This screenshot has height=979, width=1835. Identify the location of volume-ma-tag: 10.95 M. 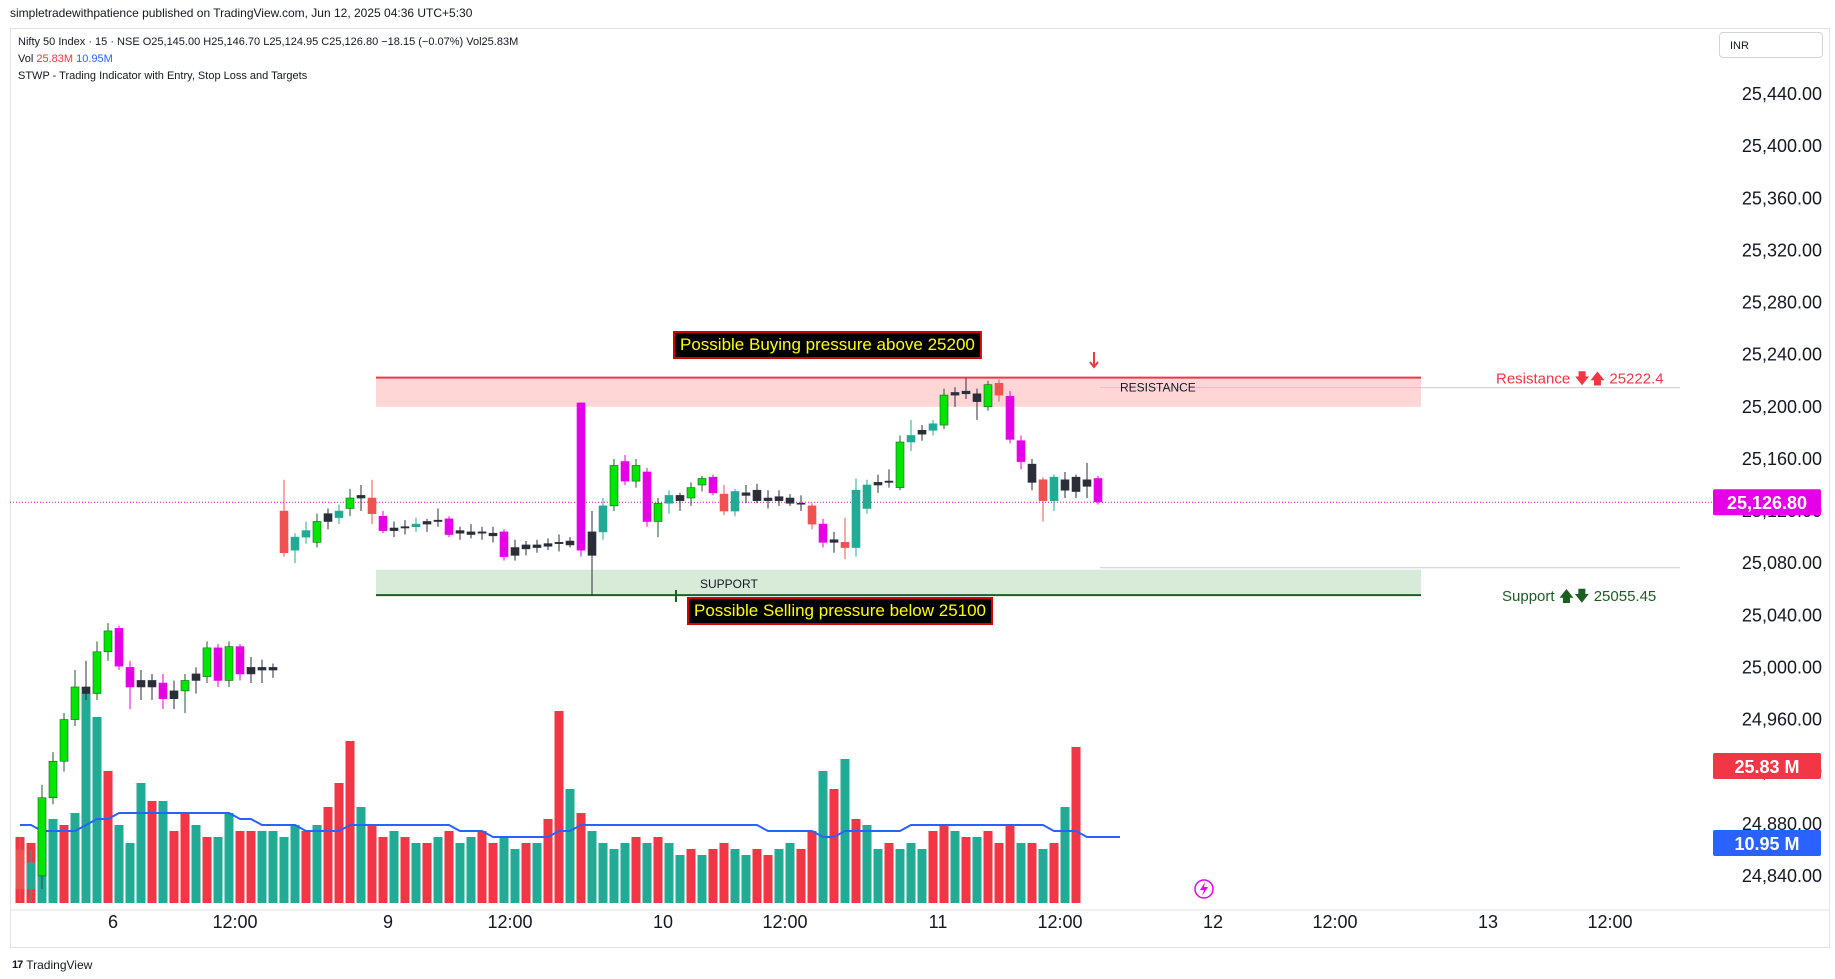
(1767, 843).